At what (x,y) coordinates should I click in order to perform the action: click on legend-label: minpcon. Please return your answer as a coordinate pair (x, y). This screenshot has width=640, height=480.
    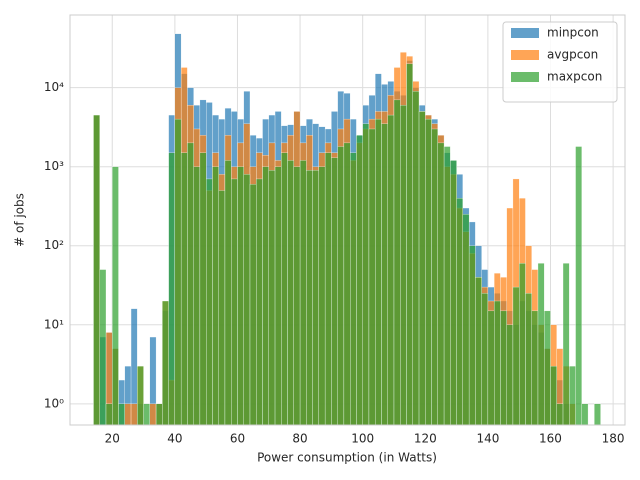
    Looking at the image, I should click on (573, 33).